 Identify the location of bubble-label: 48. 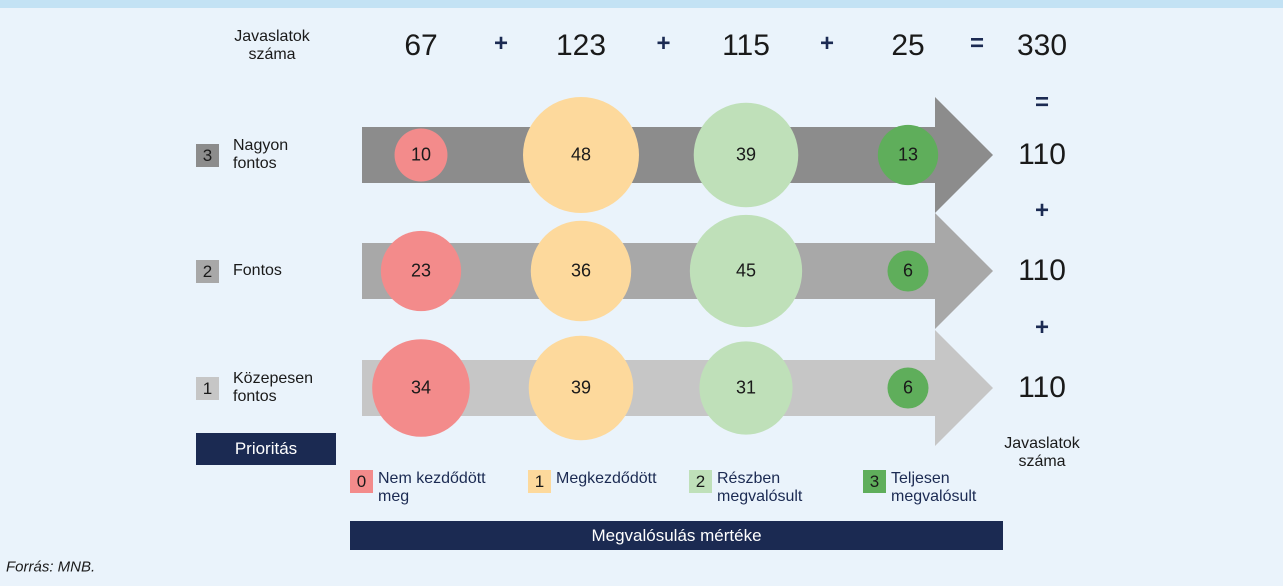
(581, 154).